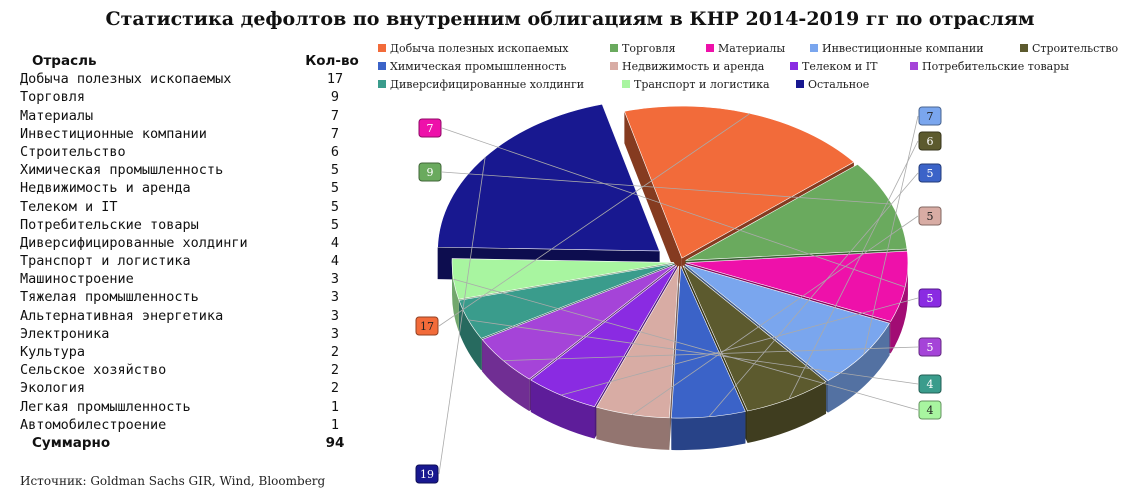  What do you see at coordinates (478, 66) in the screenshot?
I see `legend-label: Химическая промышленность` at bounding box center [478, 66].